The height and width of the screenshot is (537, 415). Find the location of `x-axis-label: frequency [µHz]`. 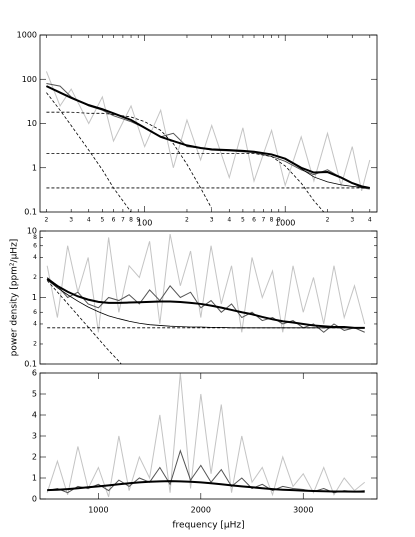

x-axis-label: frequency [µHz] is located at coordinates (208, 526).